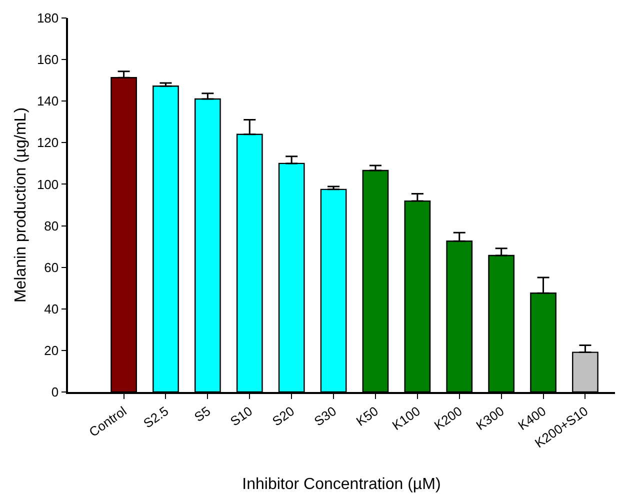 The image size is (619, 494). What do you see at coordinates (283, 416) in the screenshot?
I see `x-tick-label: S20` at bounding box center [283, 416].